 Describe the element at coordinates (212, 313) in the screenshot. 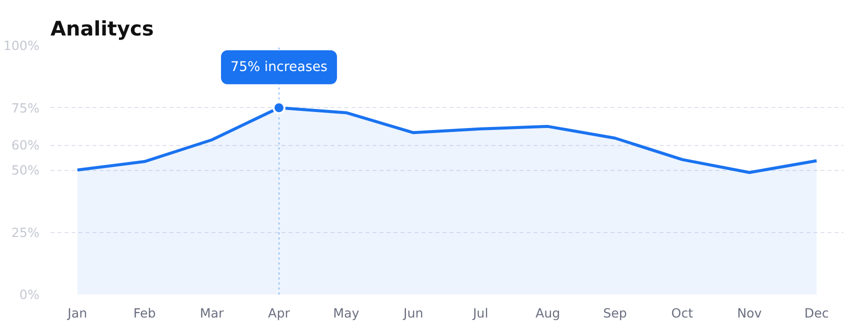

I see `x-tick-label: Mar` at that location.